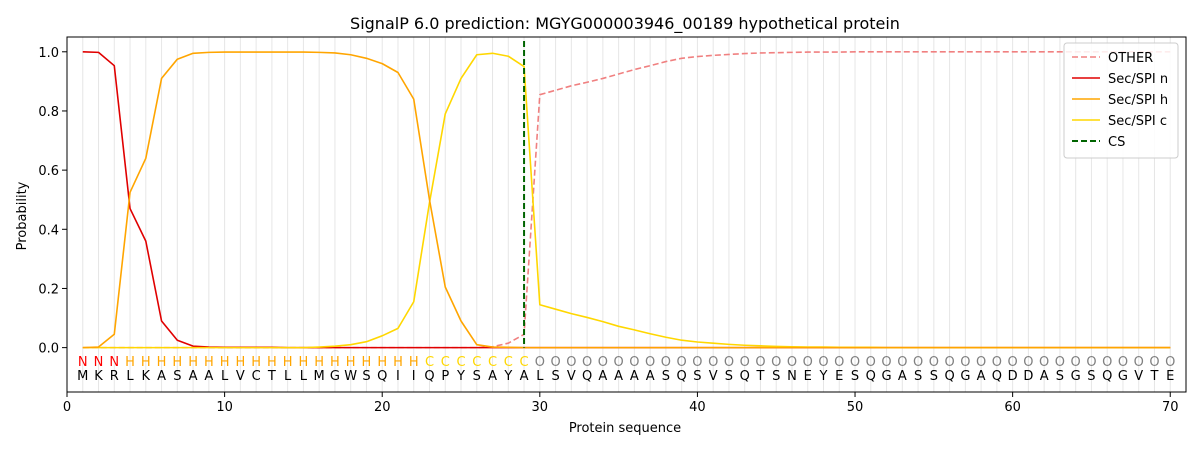 This screenshot has width=1200, height=450. I want to click on residue-label: E, so click(1170, 376).